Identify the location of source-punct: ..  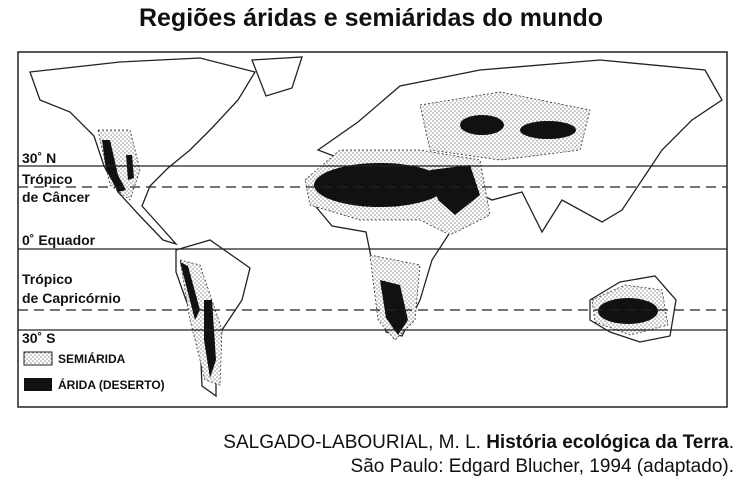
(731, 442).